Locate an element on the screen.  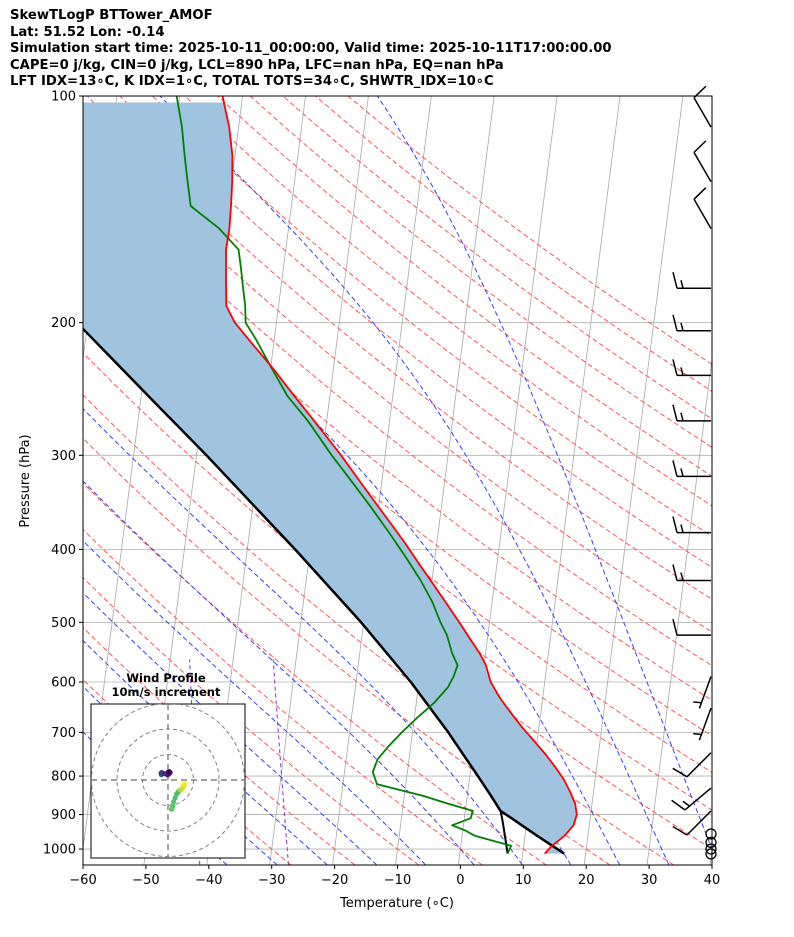
x-tick-label: −50 is located at coordinates (145, 880).